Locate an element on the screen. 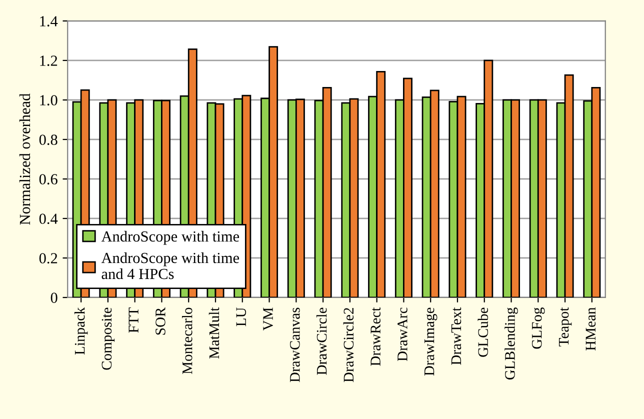  x-tick-label: Linpack is located at coordinates (81, 331).